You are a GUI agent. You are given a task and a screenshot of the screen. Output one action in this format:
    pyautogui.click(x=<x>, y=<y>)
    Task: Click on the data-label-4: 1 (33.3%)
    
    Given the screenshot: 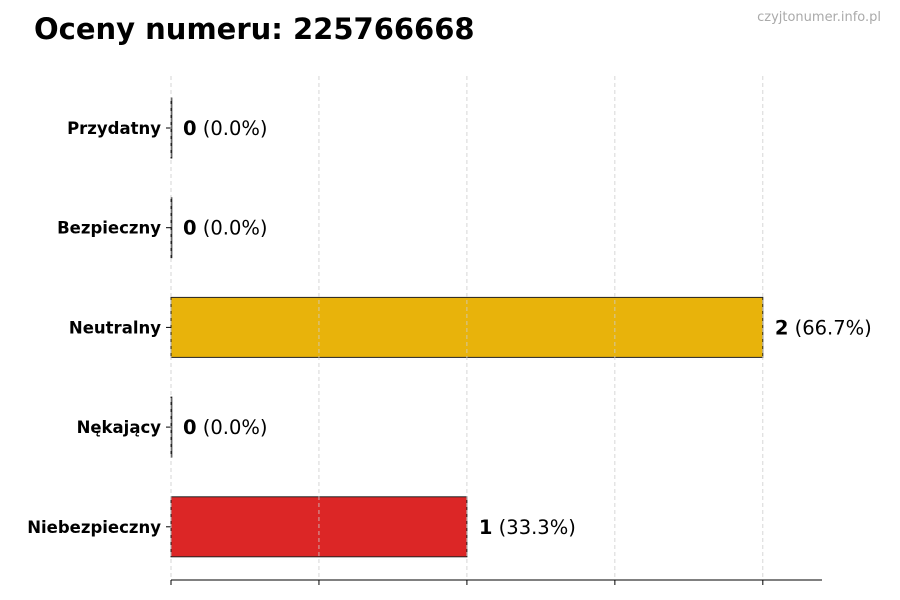 What is the action you would take?
    pyautogui.click(x=527, y=527)
    